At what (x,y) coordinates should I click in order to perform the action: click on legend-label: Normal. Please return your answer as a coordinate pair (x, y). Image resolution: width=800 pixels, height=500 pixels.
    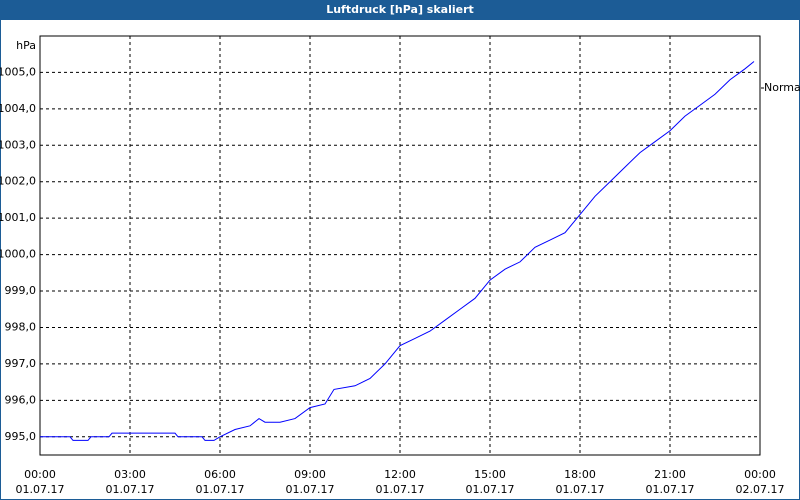
    Looking at the image, I should click on (782, 87).